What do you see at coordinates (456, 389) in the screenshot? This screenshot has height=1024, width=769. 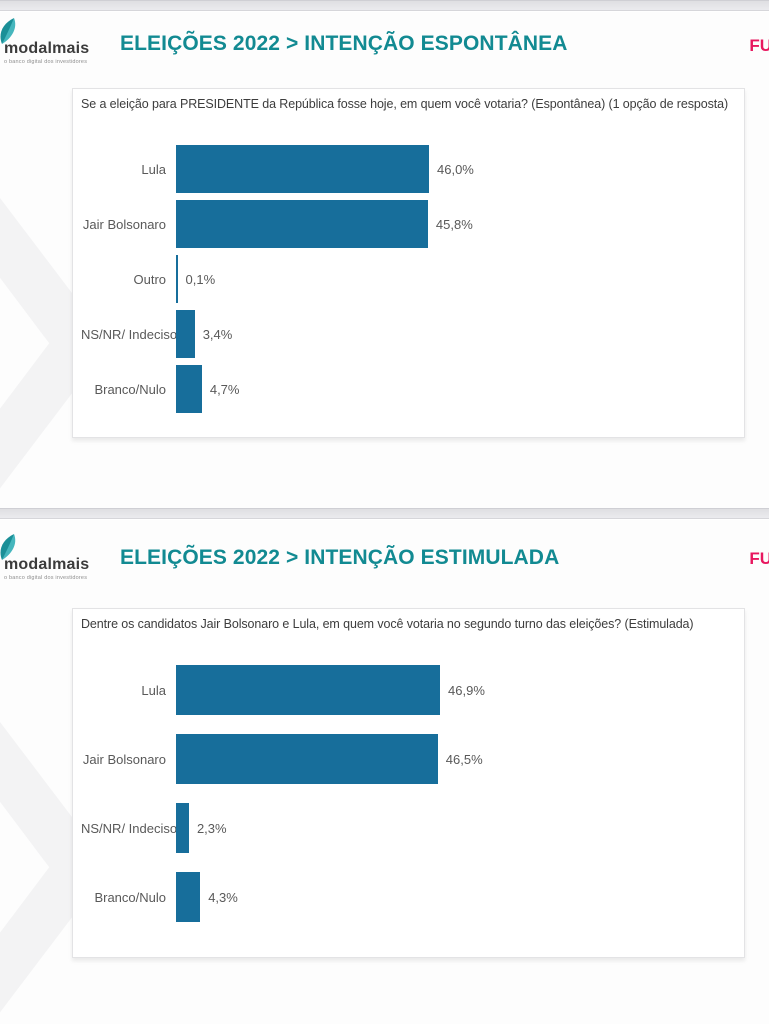 I see `bar-track: 4,7%` at bounding box center [456, 389].